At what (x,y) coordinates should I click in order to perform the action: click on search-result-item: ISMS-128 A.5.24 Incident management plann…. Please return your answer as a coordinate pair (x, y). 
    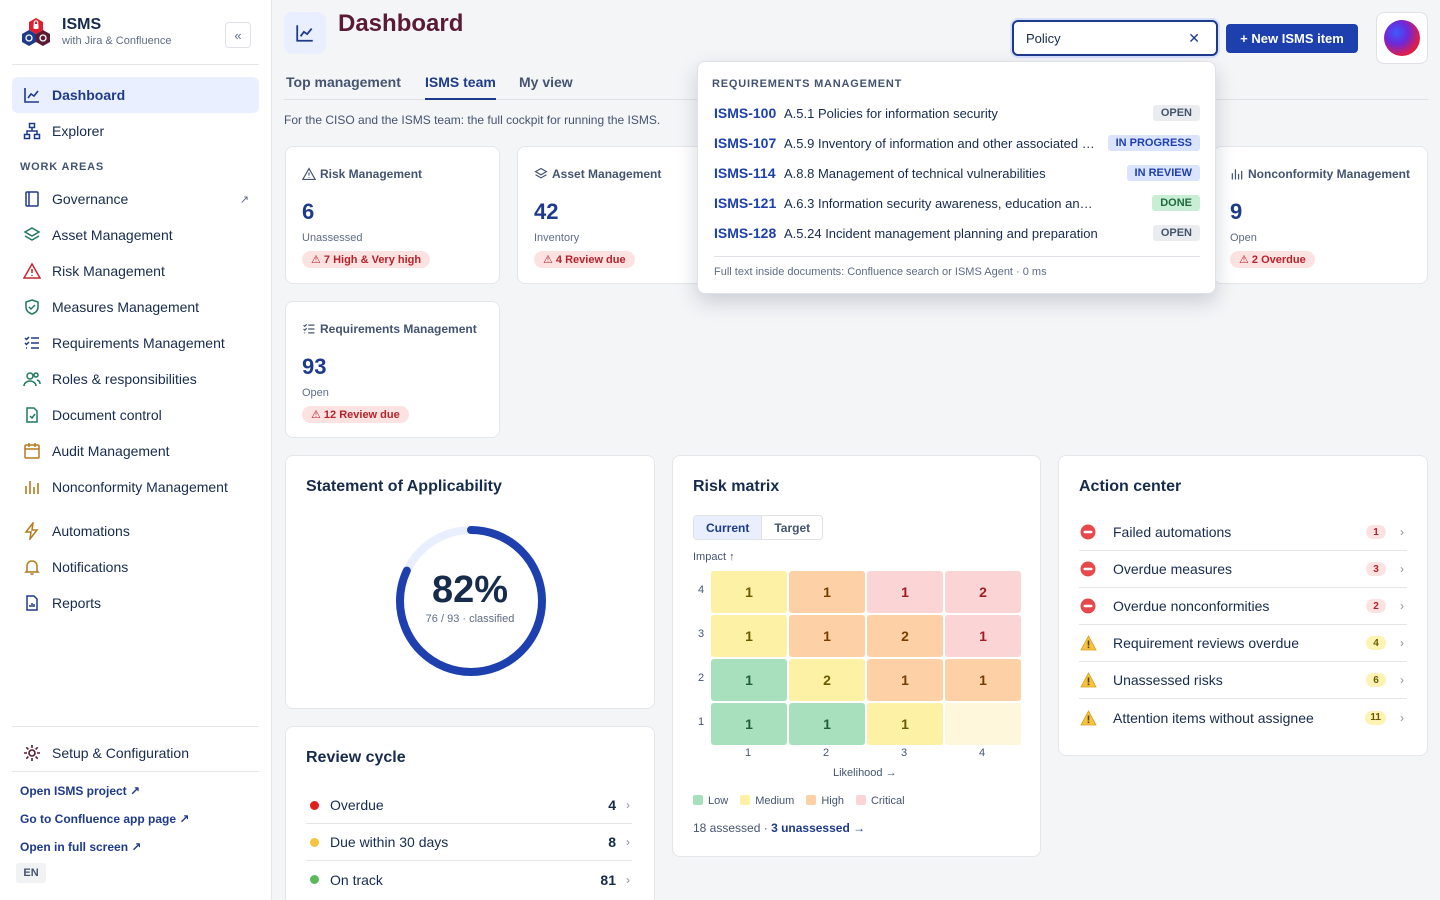
    Looking at the image, I should click on (957, 233).